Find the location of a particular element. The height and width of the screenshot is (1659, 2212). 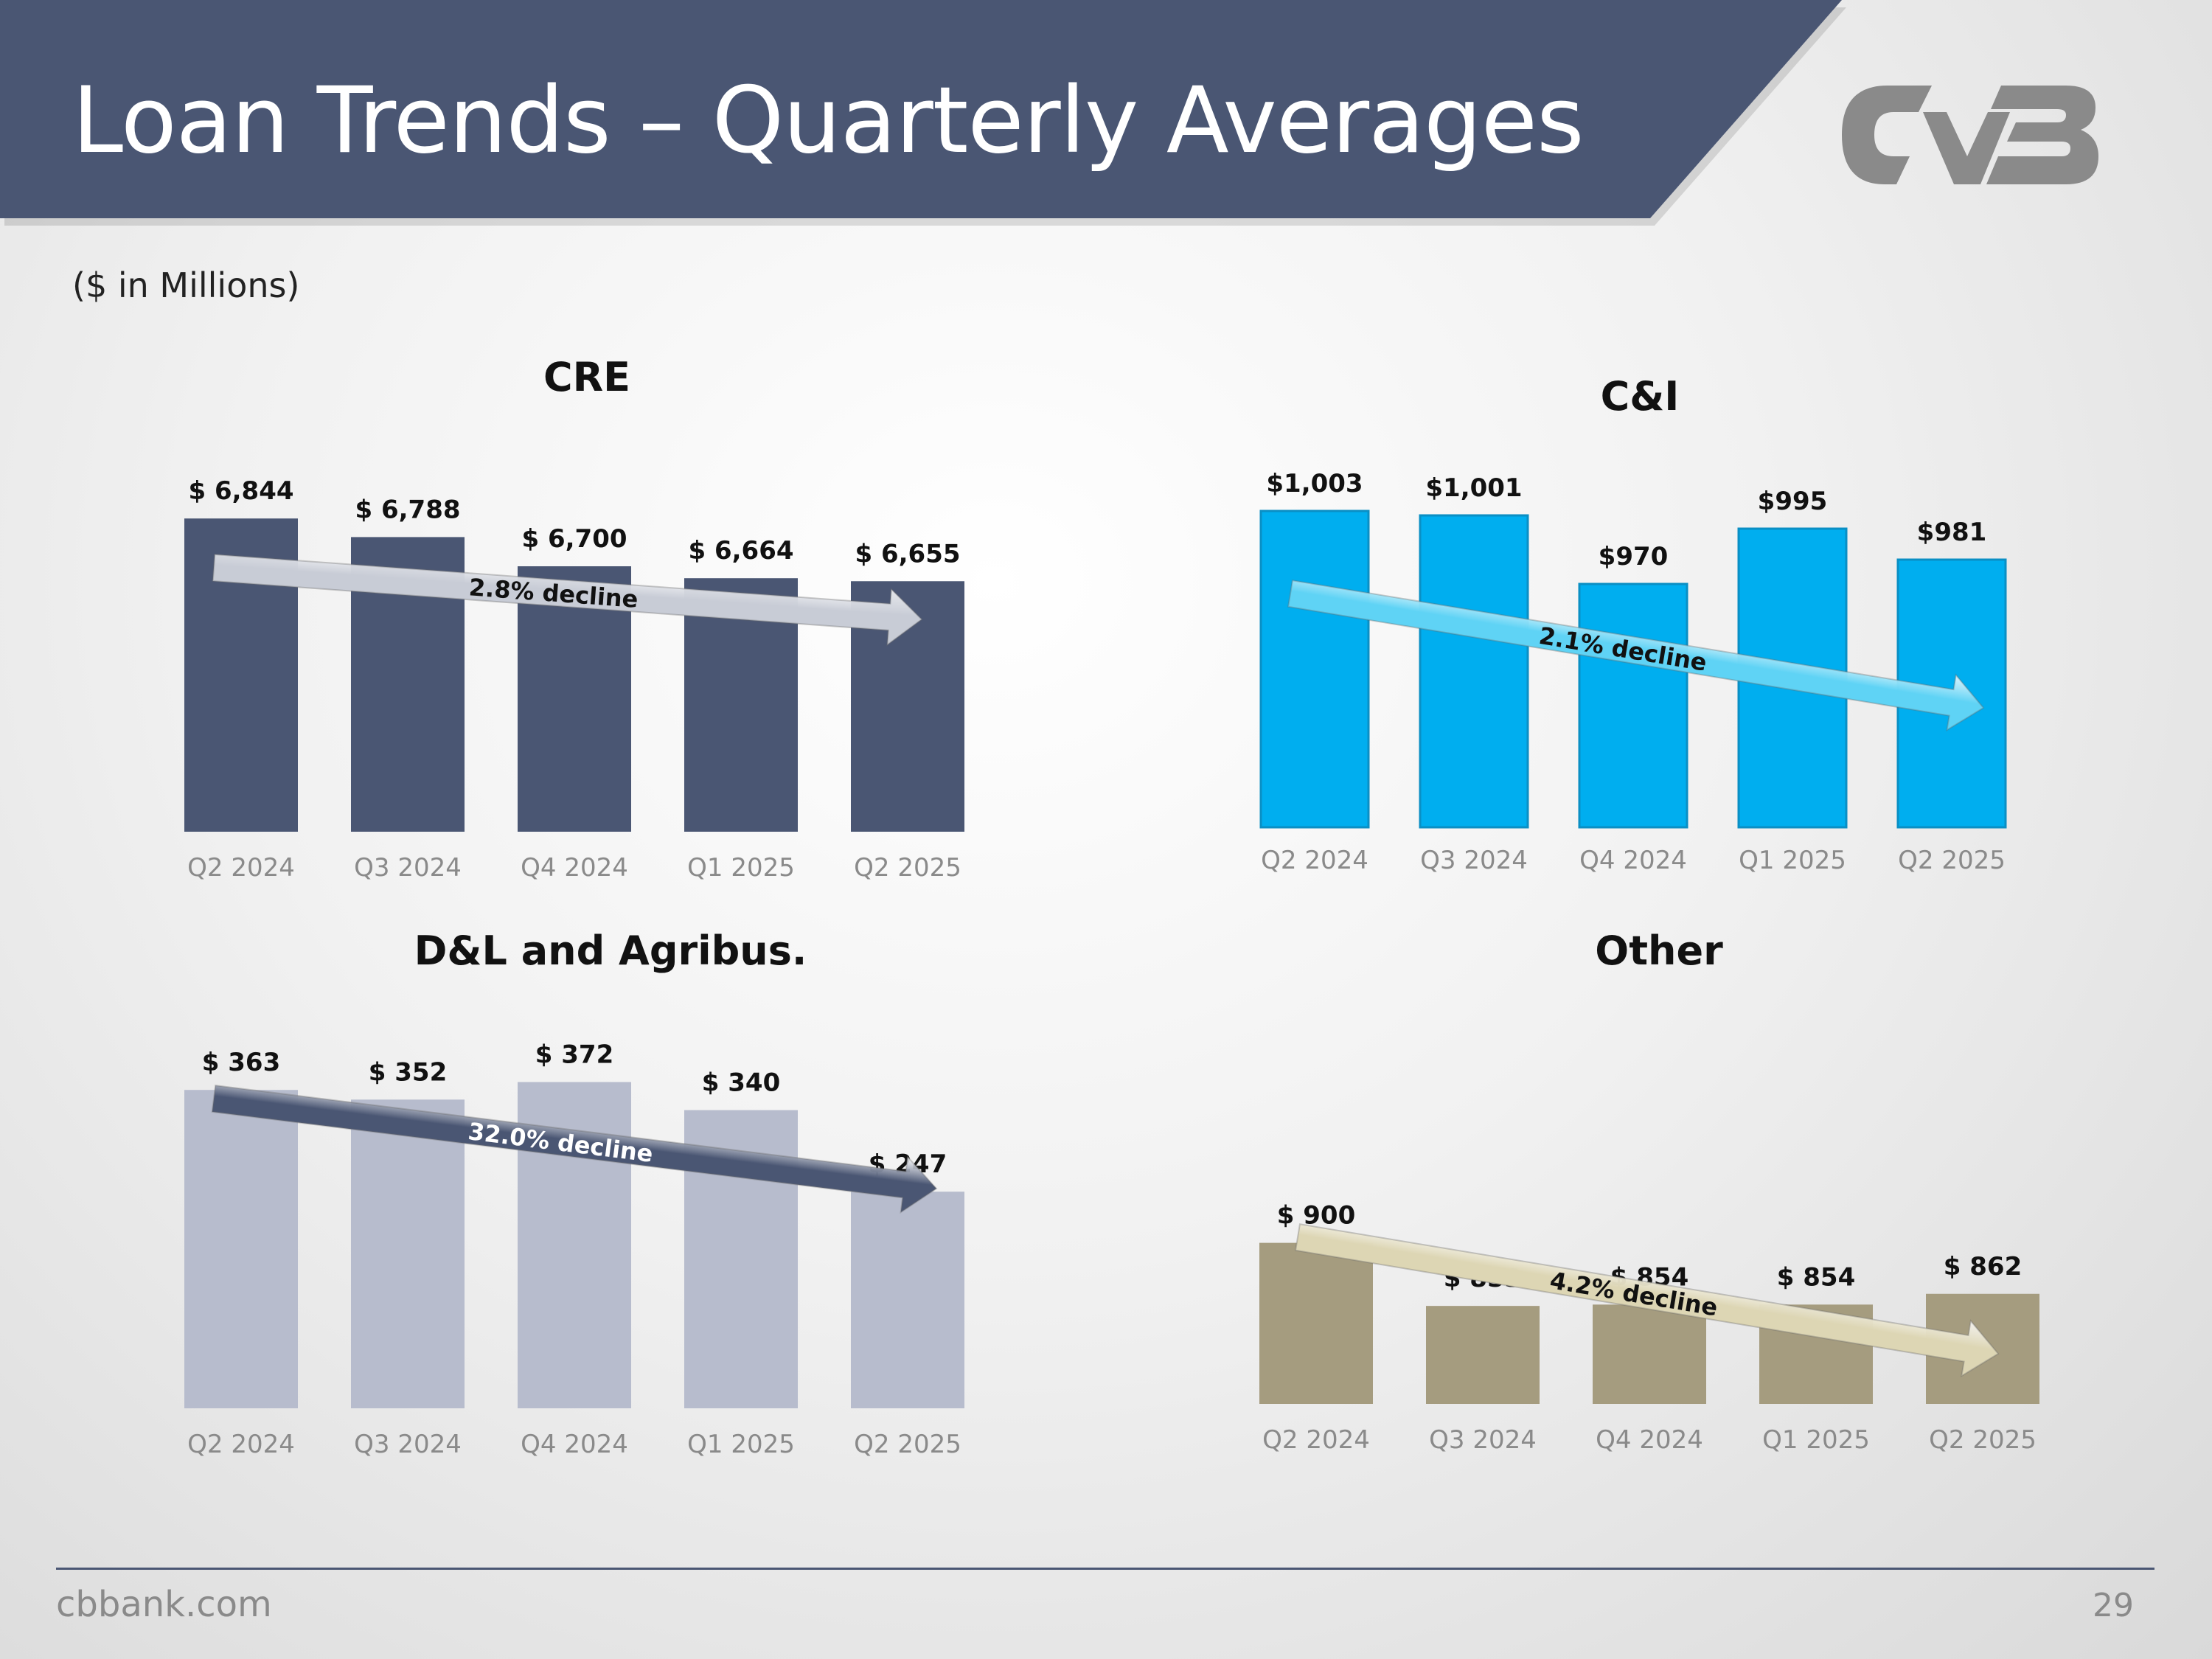

cre-category-label-3: Q1 2025 is located at coordinates (741, 868).